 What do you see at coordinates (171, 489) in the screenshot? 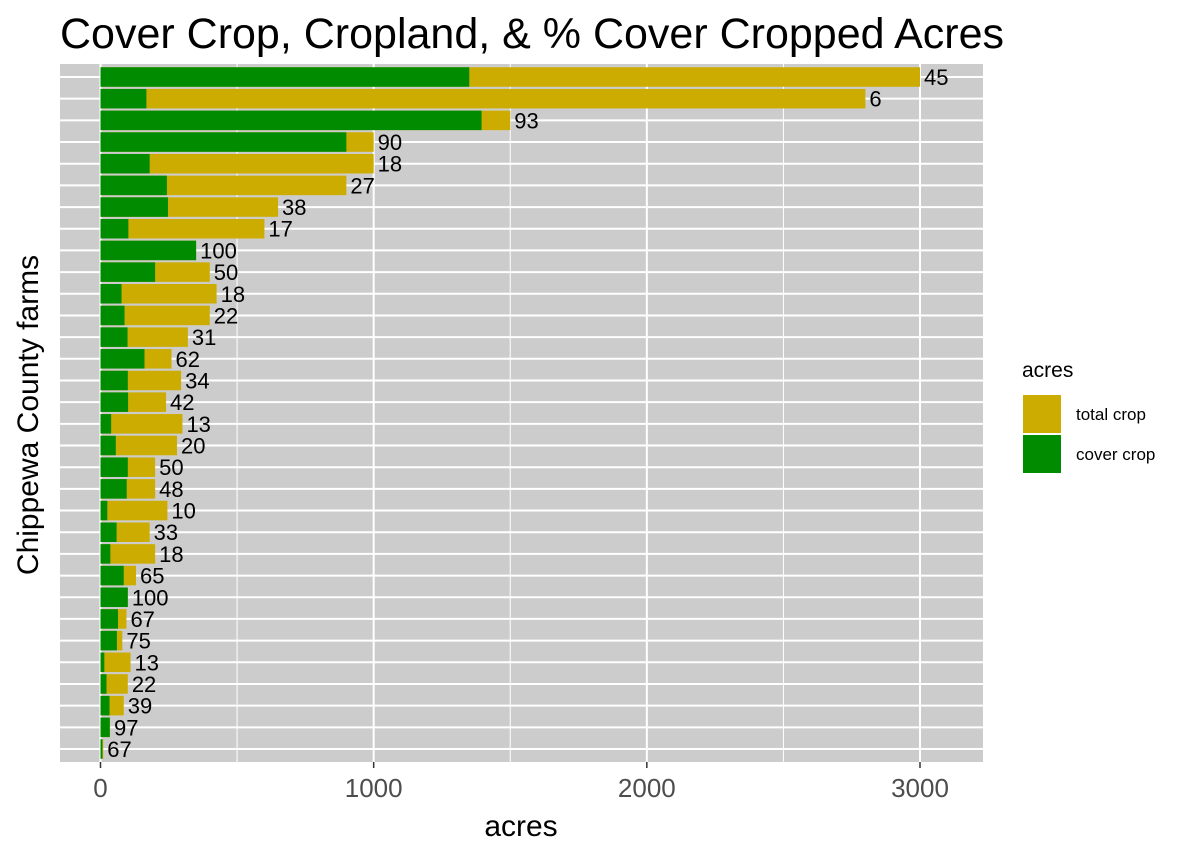
I see `percent-label: 48` at bounding box center [171, 489].